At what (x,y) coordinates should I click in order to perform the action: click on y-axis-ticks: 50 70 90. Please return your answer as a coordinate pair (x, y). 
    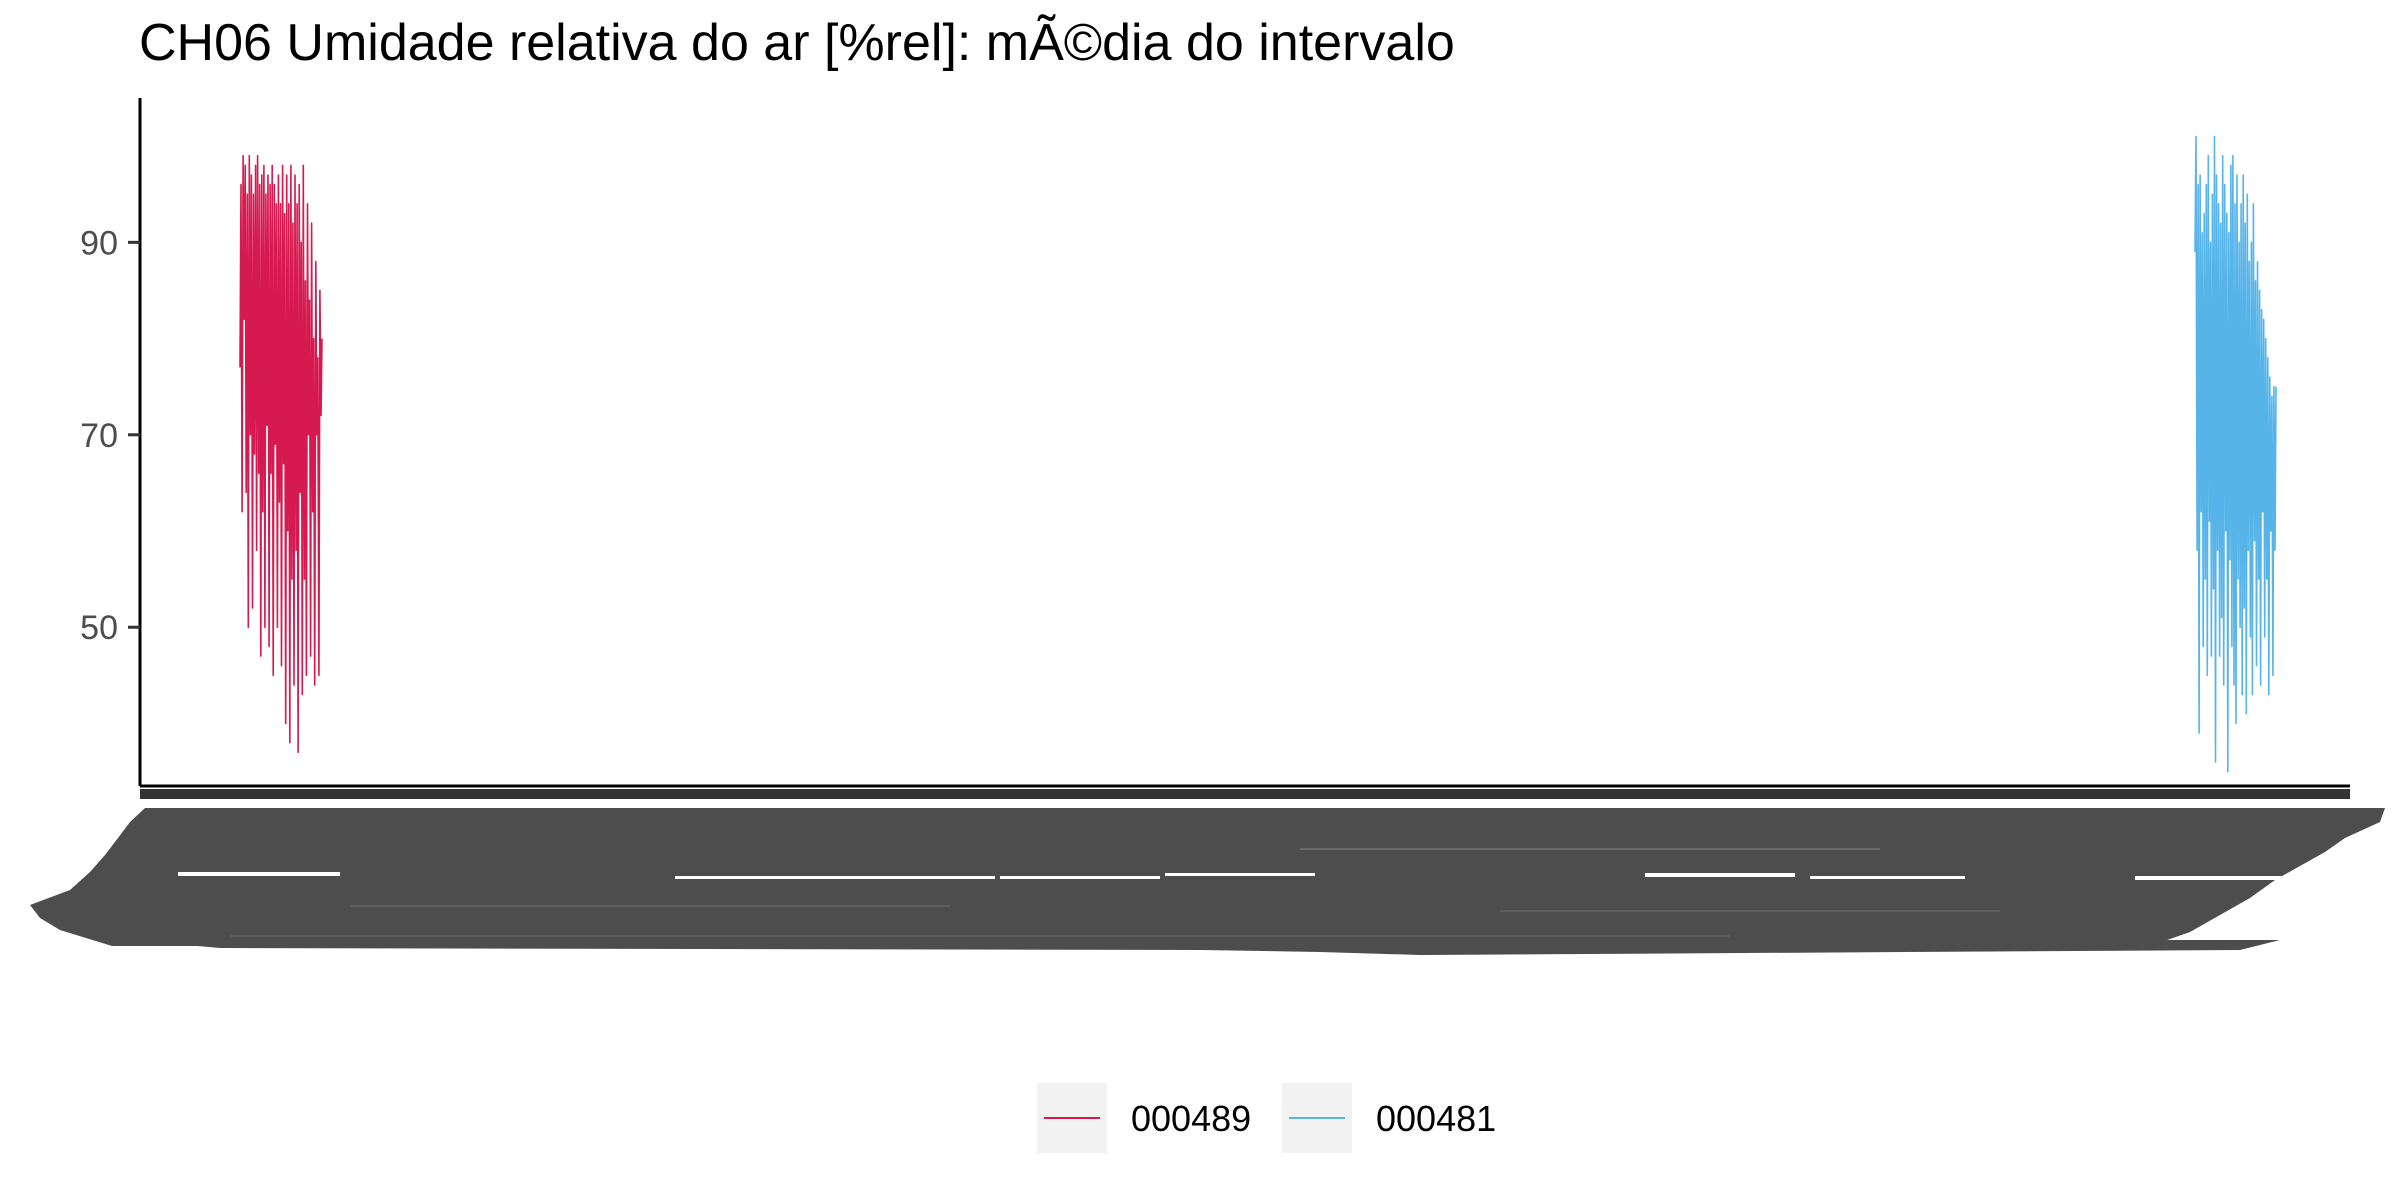
    Looking at the image, I should click on (110, 435).